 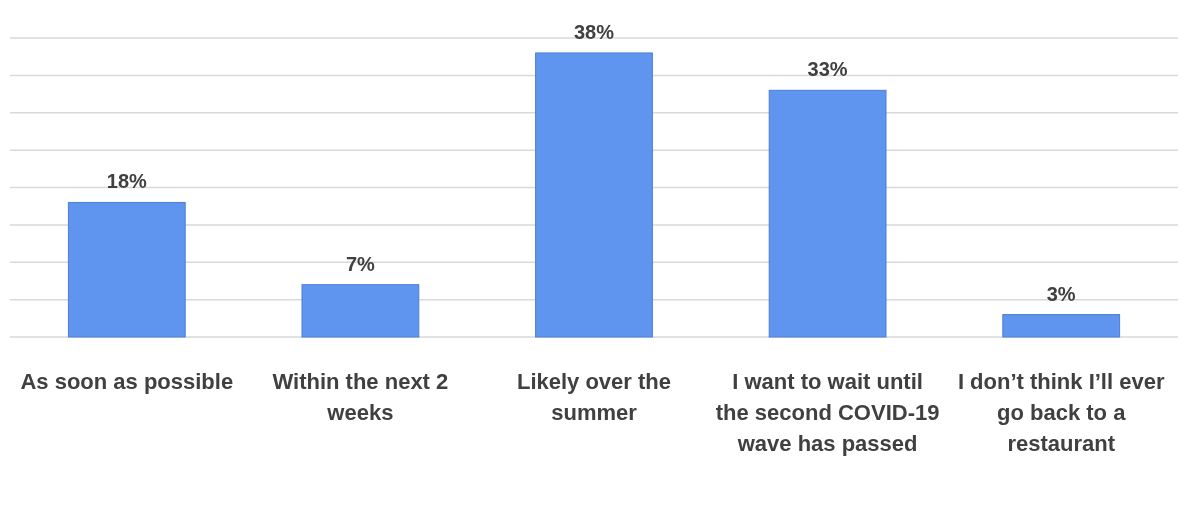 I want to click on data-label: 38%, so click(x=594, y=31).